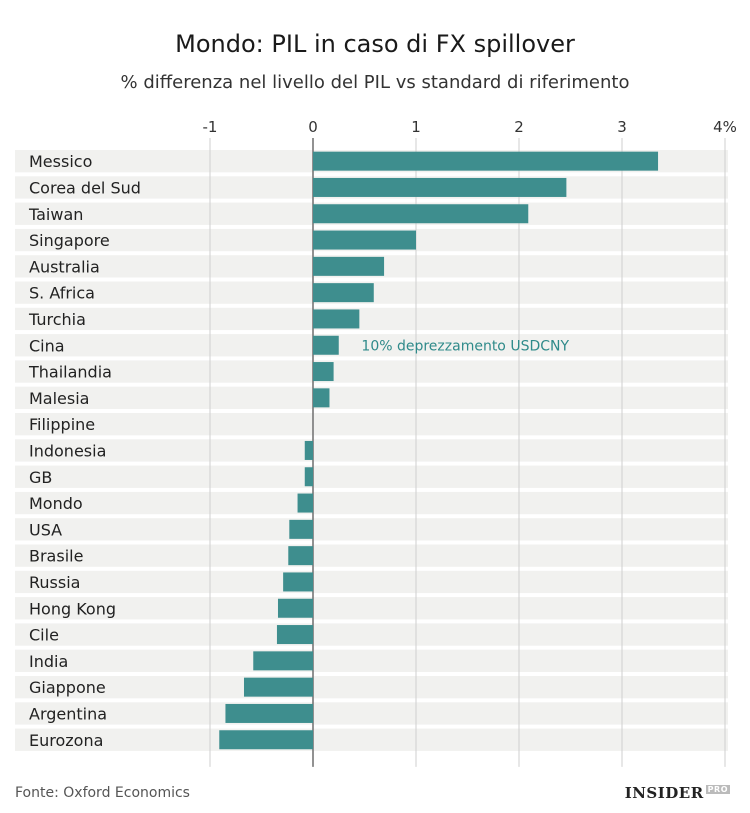 Image resolution: width=750 pixels, height=813 pixels. What do you see at coordinates (45, 529) in the screenshot?
I see `category-label: USA` at bounding box center [45, 529].